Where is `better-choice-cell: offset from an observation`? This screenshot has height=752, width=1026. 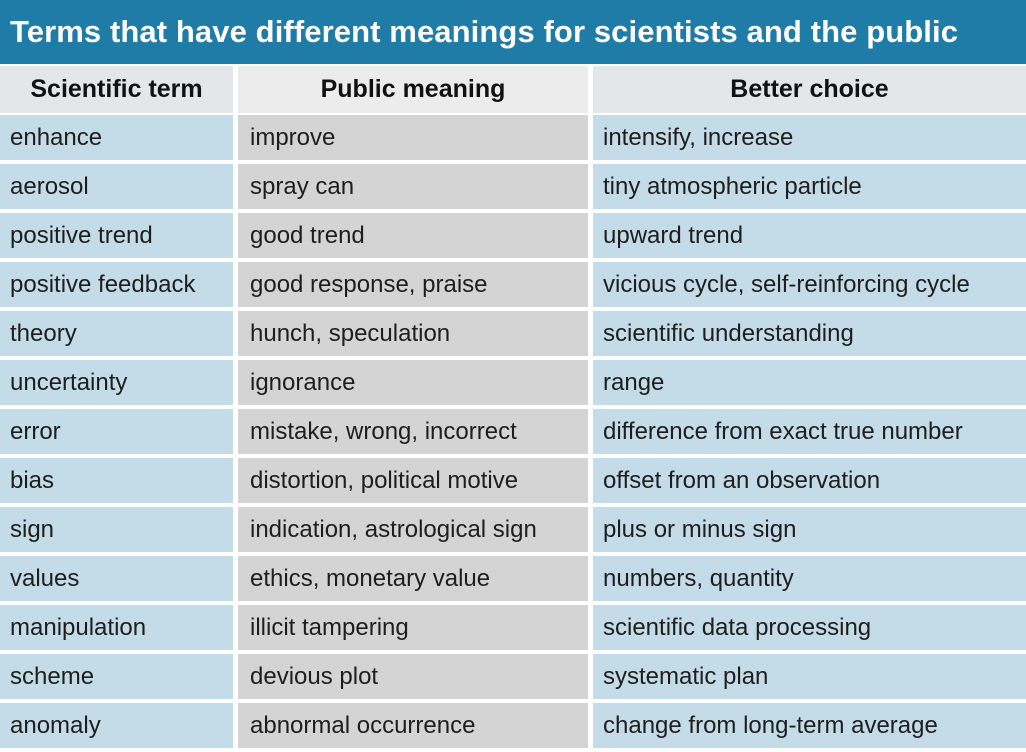
better-choice-cell: offset from an observation is located at coordinates (809, 480).